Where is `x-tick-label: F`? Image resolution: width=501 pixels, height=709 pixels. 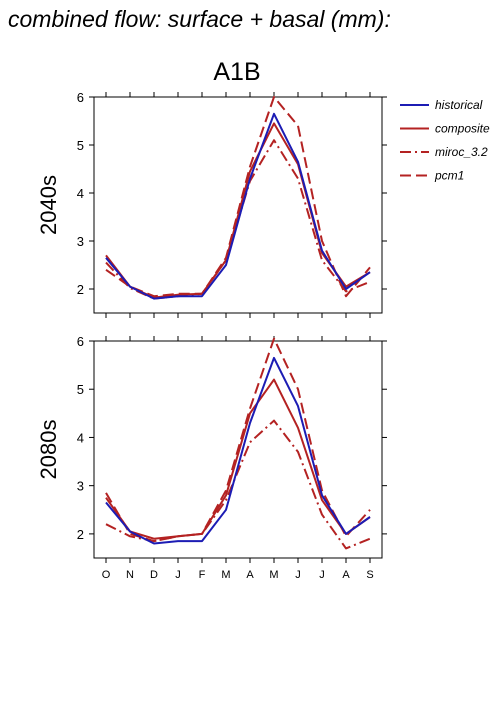 x-tick-label: F is located at coordinates (202, 575).